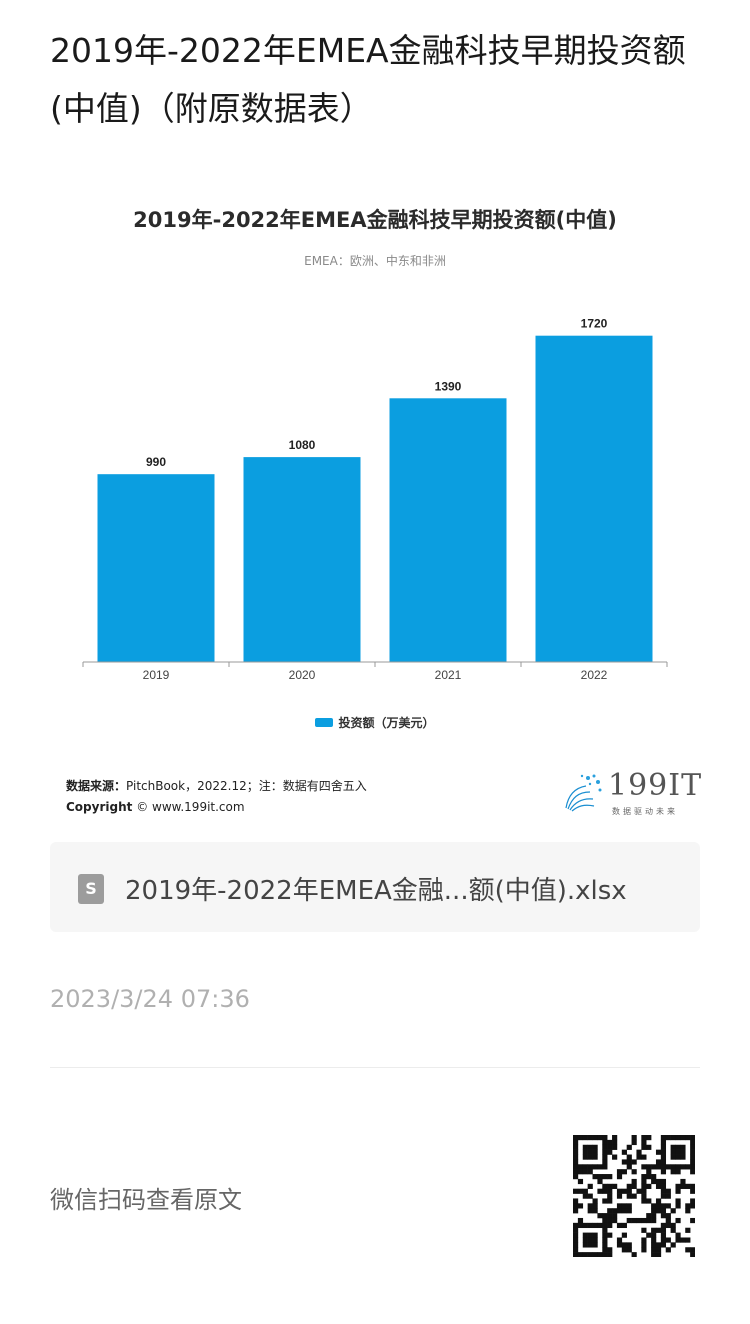 This screenshot has width=750, height=1324. What do you see at coordinates (375, 220) in the screenshot?
I see `chart-title: 2019年-2022年EMEA金融科技早期投资额(中值)` at bounding box center [375, 220].